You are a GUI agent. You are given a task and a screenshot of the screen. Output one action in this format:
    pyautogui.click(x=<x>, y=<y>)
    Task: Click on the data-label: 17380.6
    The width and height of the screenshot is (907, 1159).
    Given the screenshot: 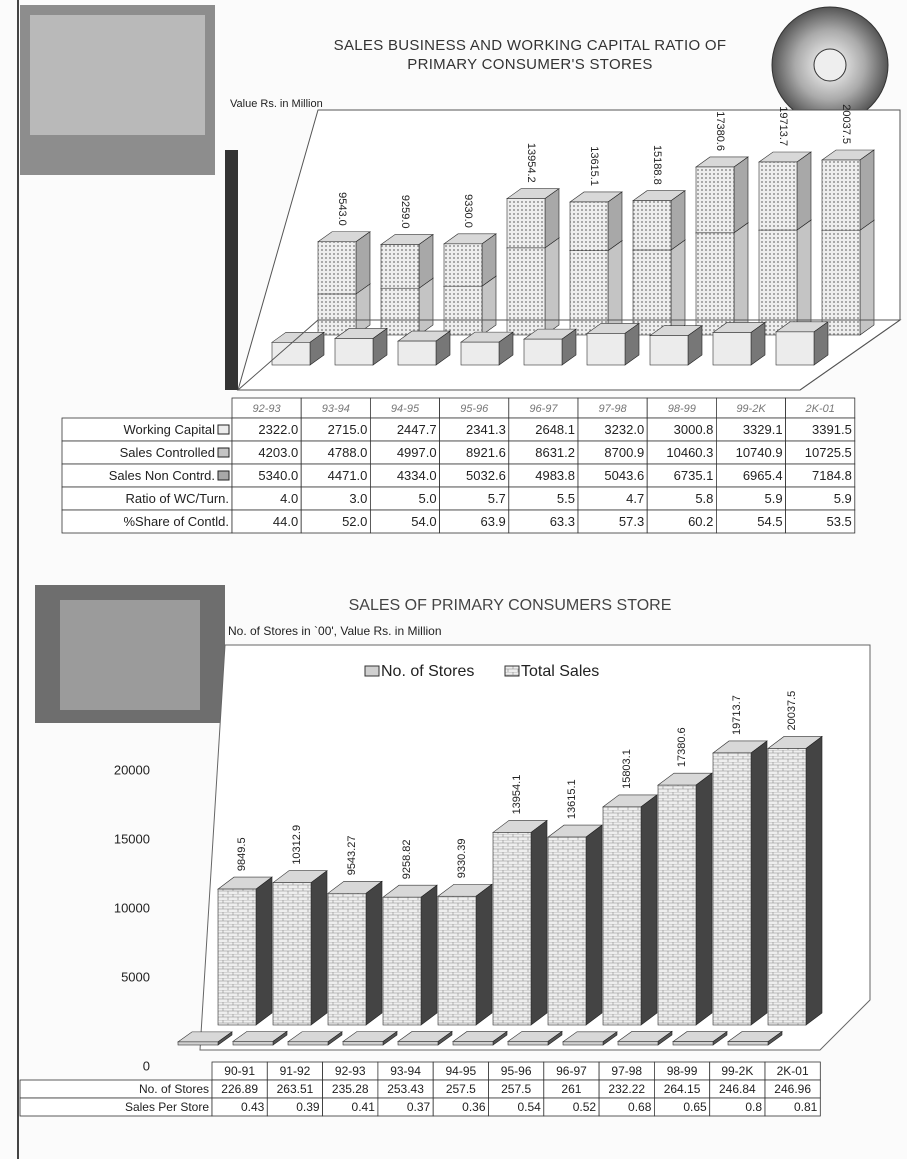 What is the action you would take?
    pyautogui.click(x=720, y=131)
    